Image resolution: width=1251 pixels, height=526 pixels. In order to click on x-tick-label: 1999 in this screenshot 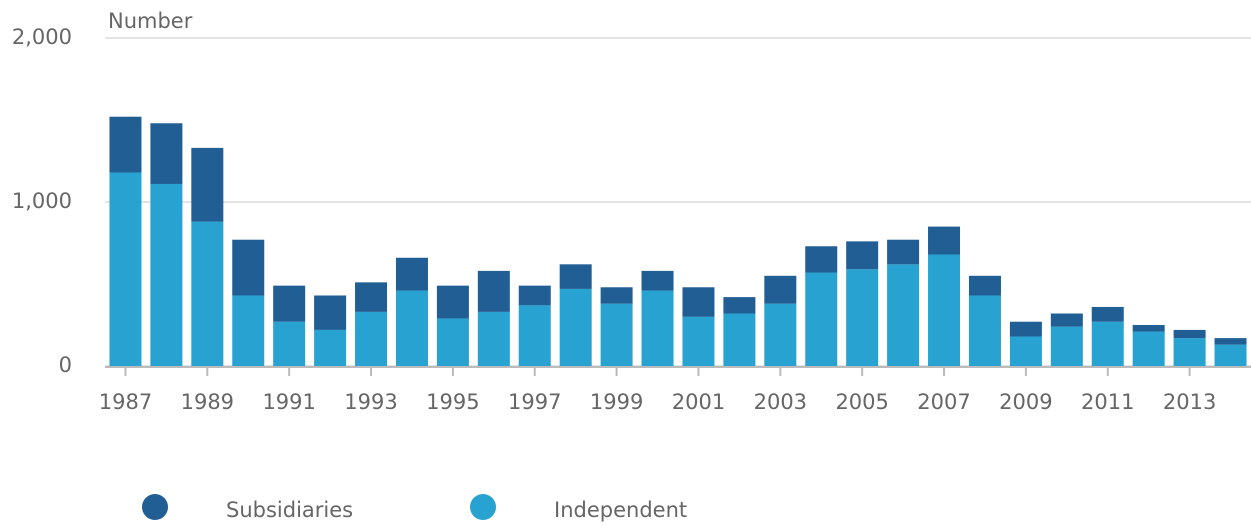, I will do `click(616, 402)`.